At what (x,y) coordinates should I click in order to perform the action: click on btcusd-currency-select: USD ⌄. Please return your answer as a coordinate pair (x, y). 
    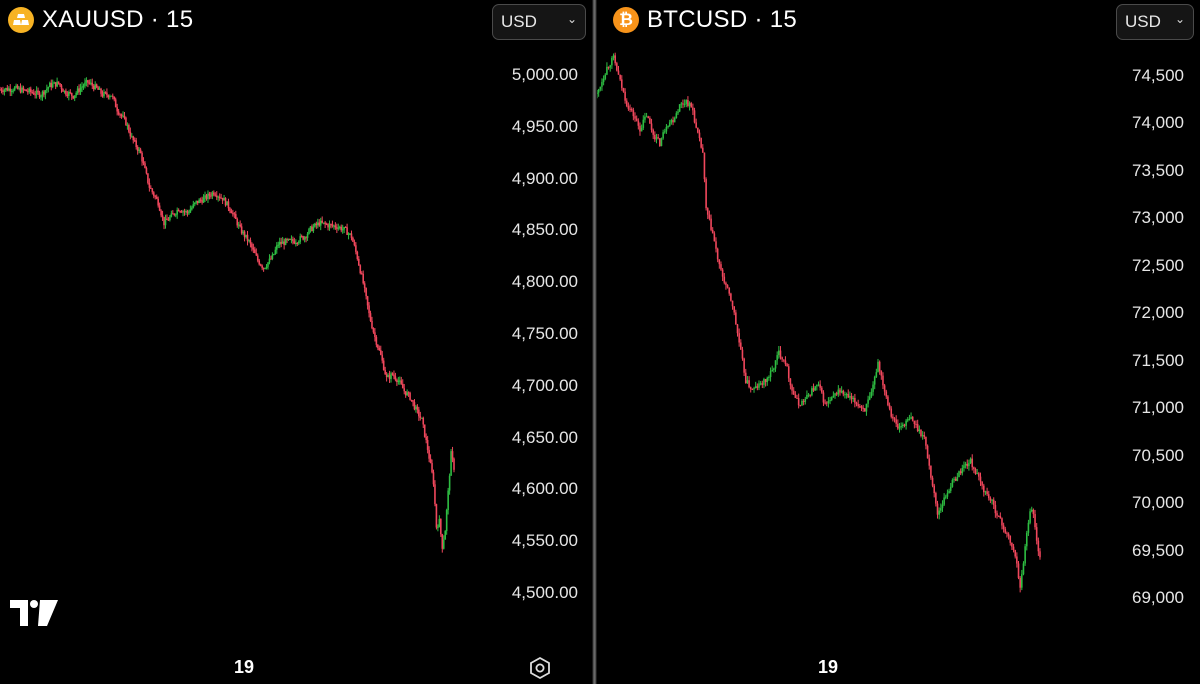
    Looking at the image, I should click on (1155, 22).